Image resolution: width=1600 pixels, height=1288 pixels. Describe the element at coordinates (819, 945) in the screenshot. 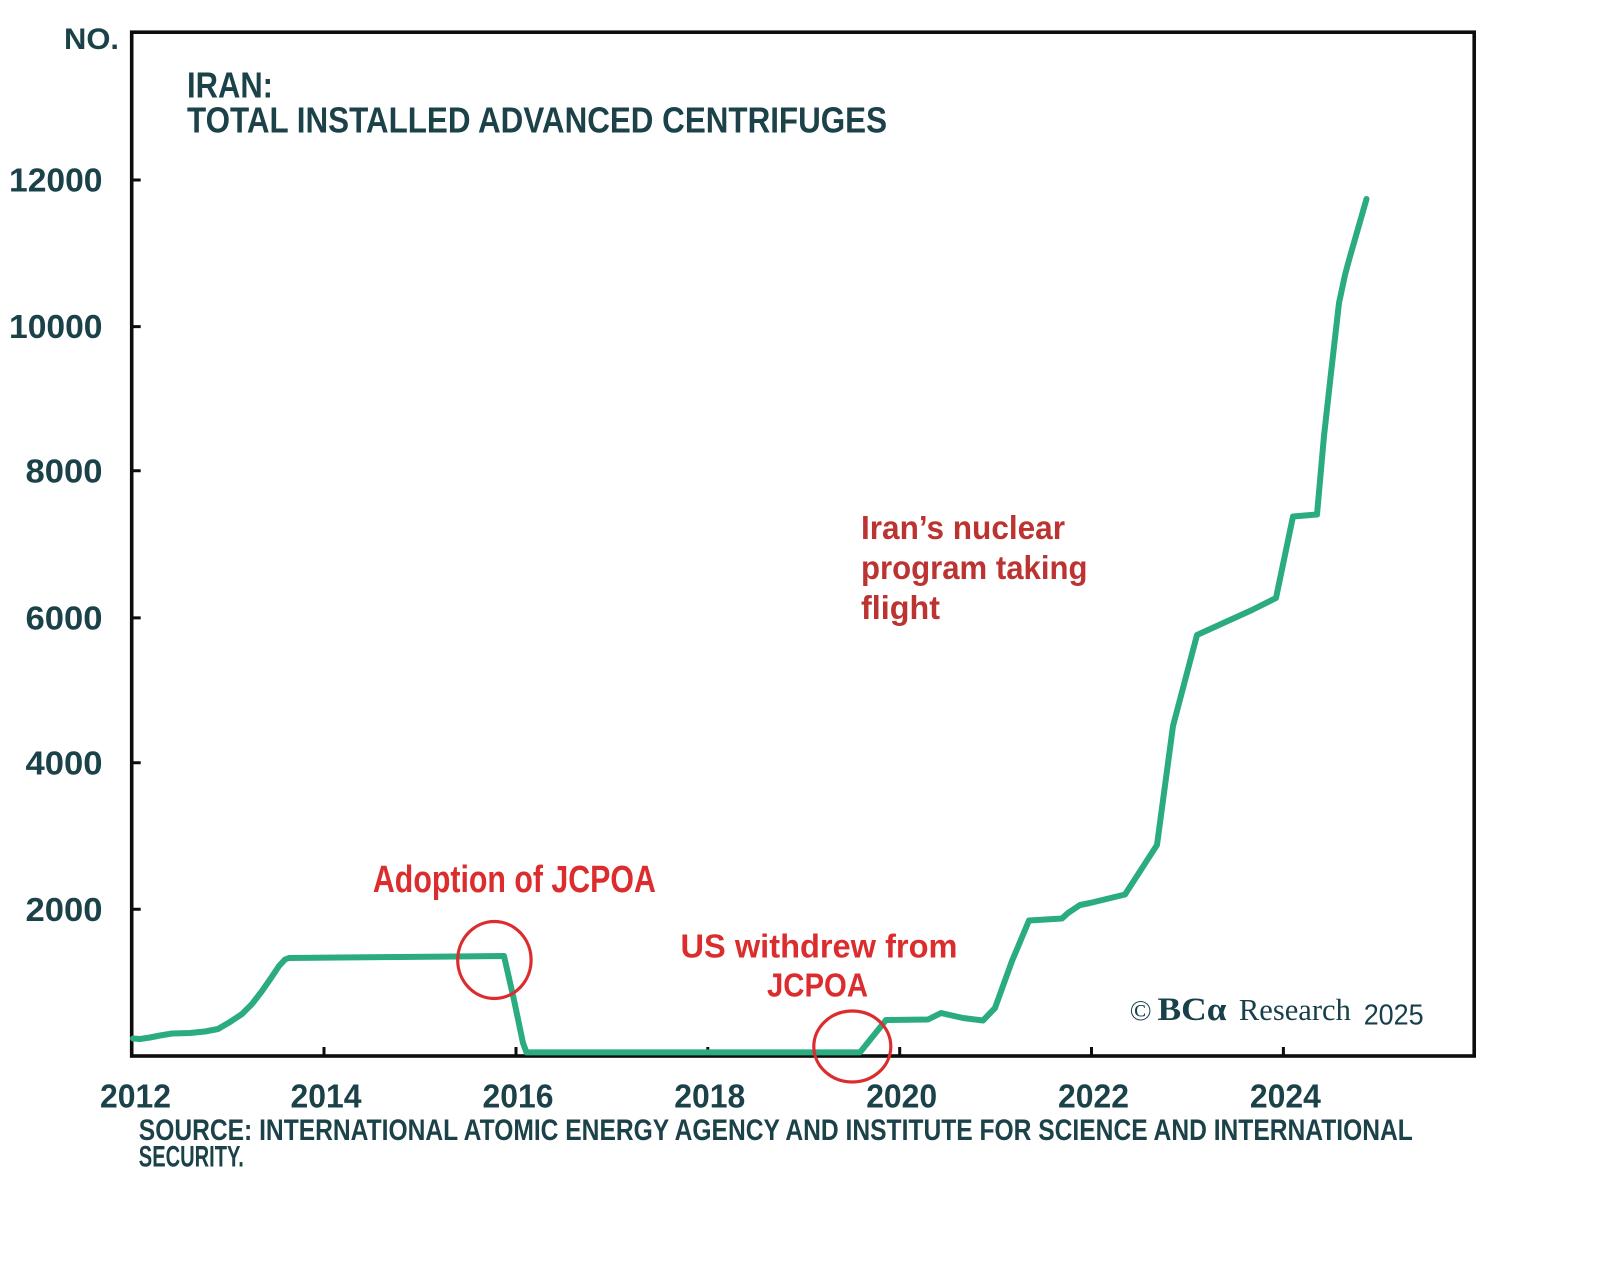

I see `svg-text: US withdrew from` at that location.